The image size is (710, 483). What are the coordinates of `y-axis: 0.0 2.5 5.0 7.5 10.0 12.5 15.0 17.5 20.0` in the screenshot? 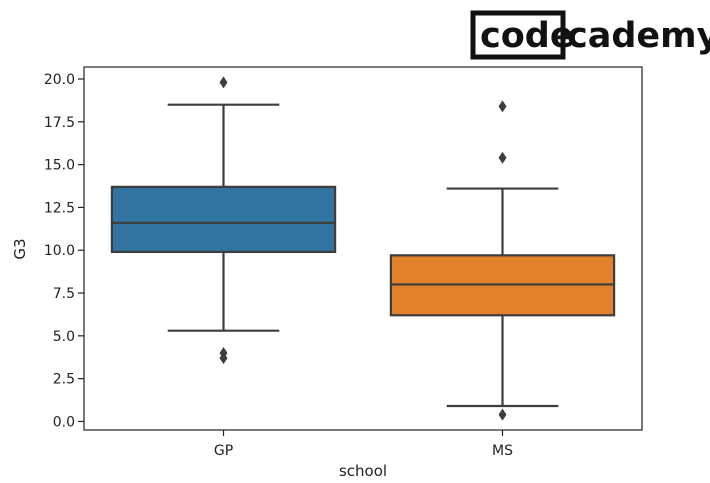 It's located at (64, 251).